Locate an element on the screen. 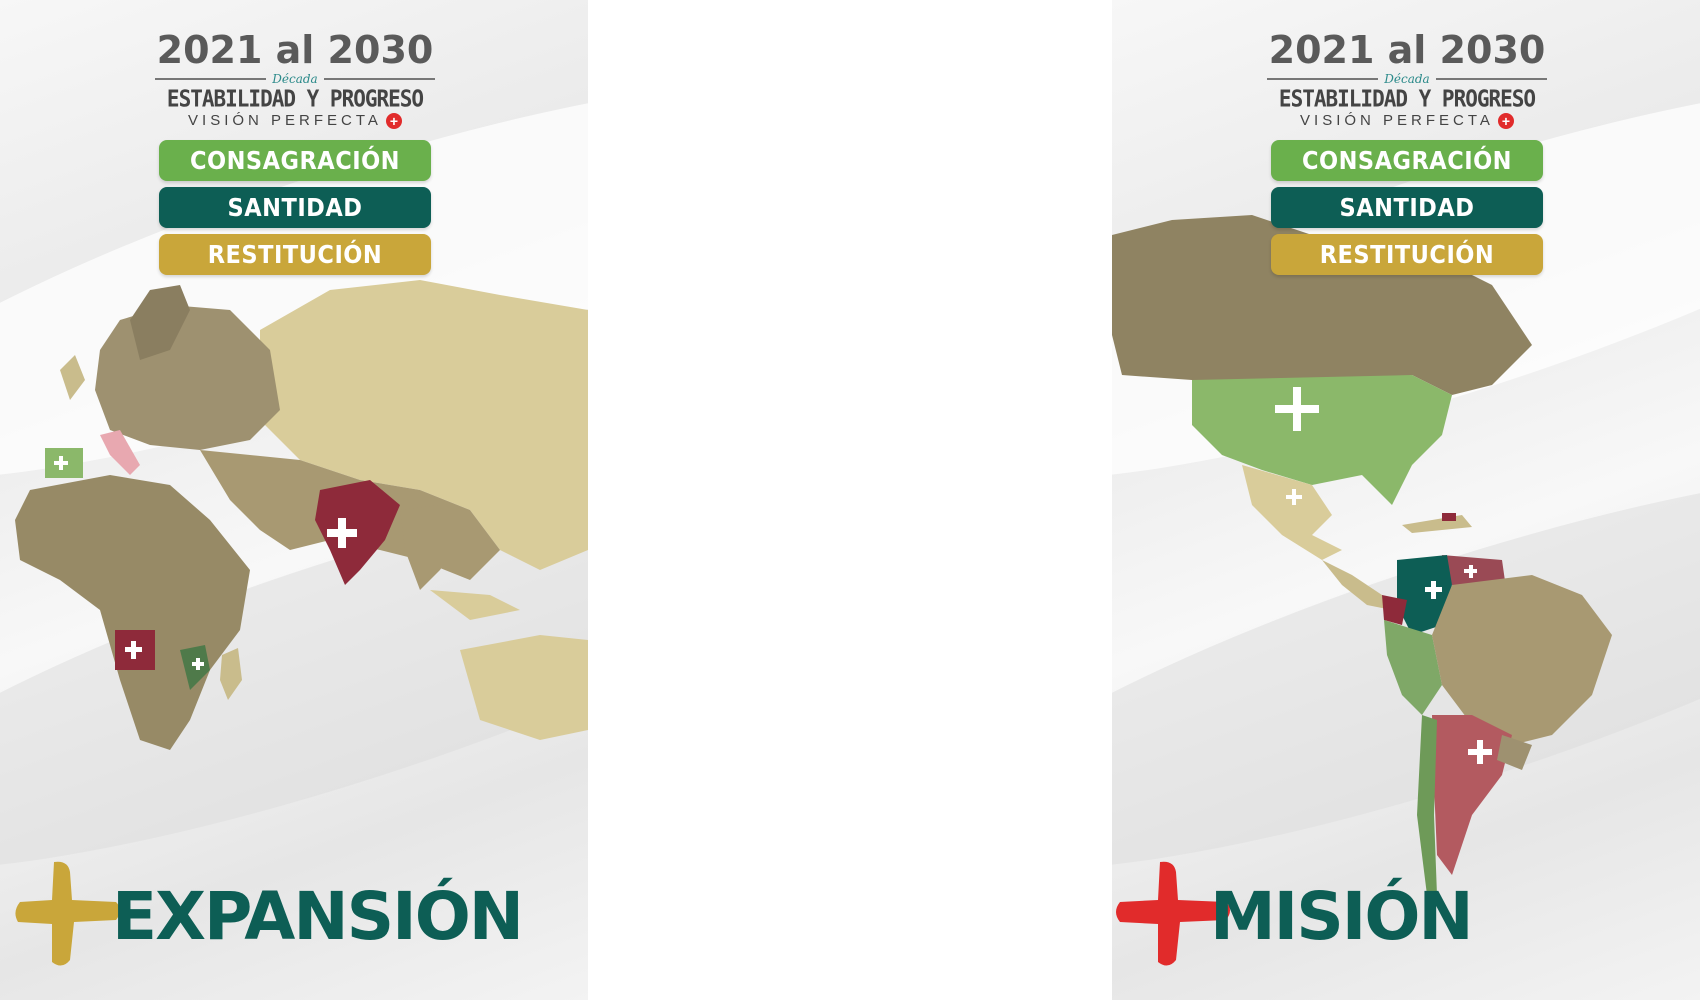 This screenshot has height=1000, width=1700. map-dominican is located at coordinates (1449, 517).